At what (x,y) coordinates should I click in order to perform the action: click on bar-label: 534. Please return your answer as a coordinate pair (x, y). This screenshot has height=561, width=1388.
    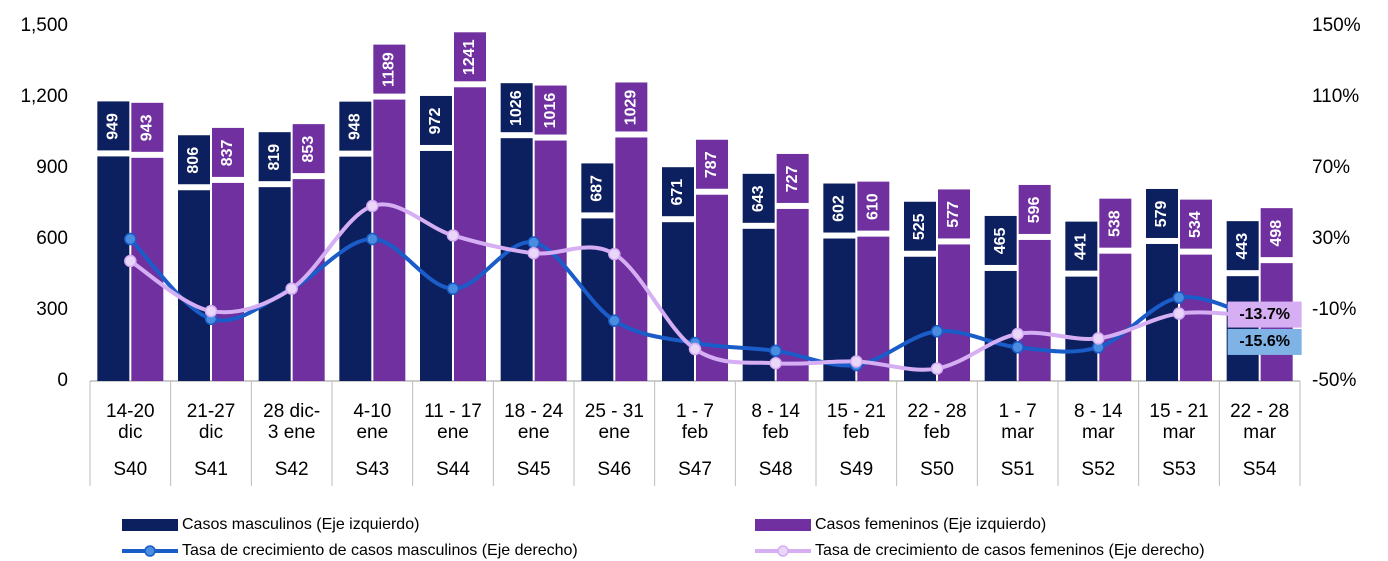
    Looking at the image, I should click on (1195, 224).